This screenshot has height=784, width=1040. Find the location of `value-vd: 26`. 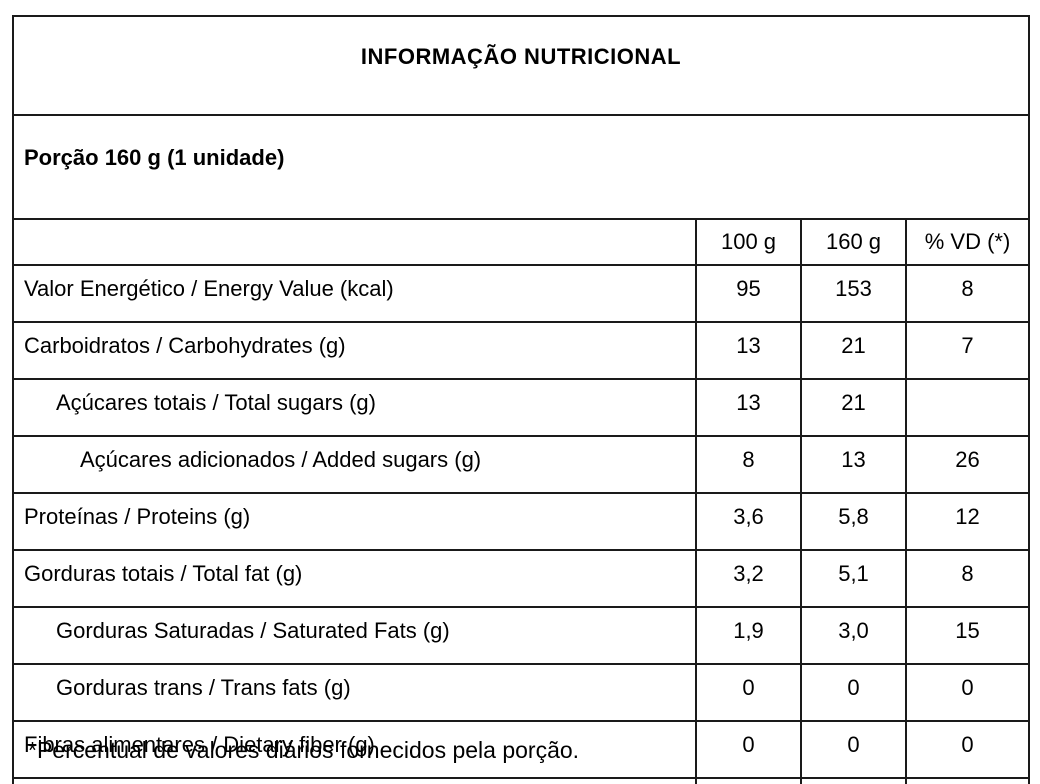

value-vd: 26 is located at coordinates (967, 464).